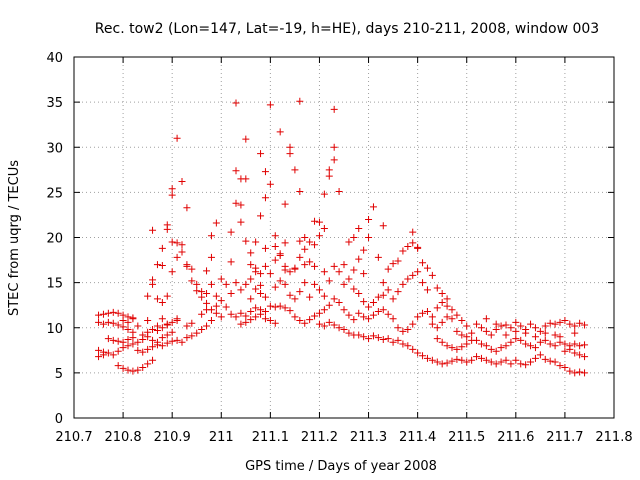 The height and width of the screenshot is (480, 640). Describe the element at coordinates (59, 374) in the screenshot. I see `y-tick-label: 5` at that location.